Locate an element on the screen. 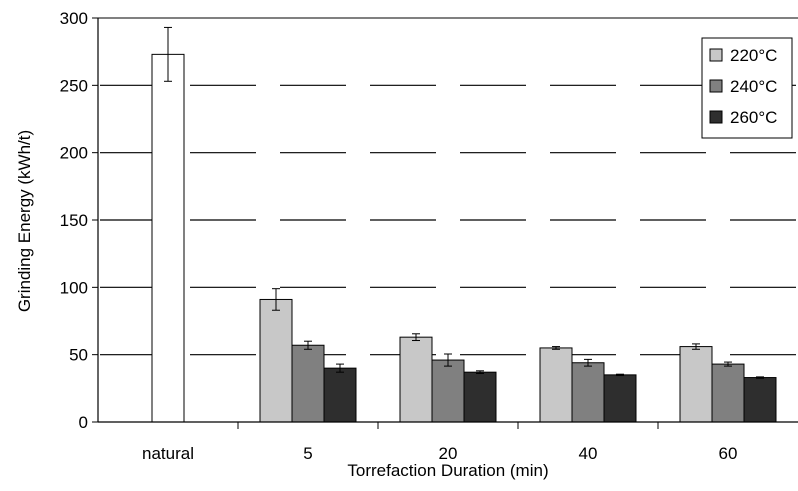  legend-swatch-260C is located at coordinates (716, 117).